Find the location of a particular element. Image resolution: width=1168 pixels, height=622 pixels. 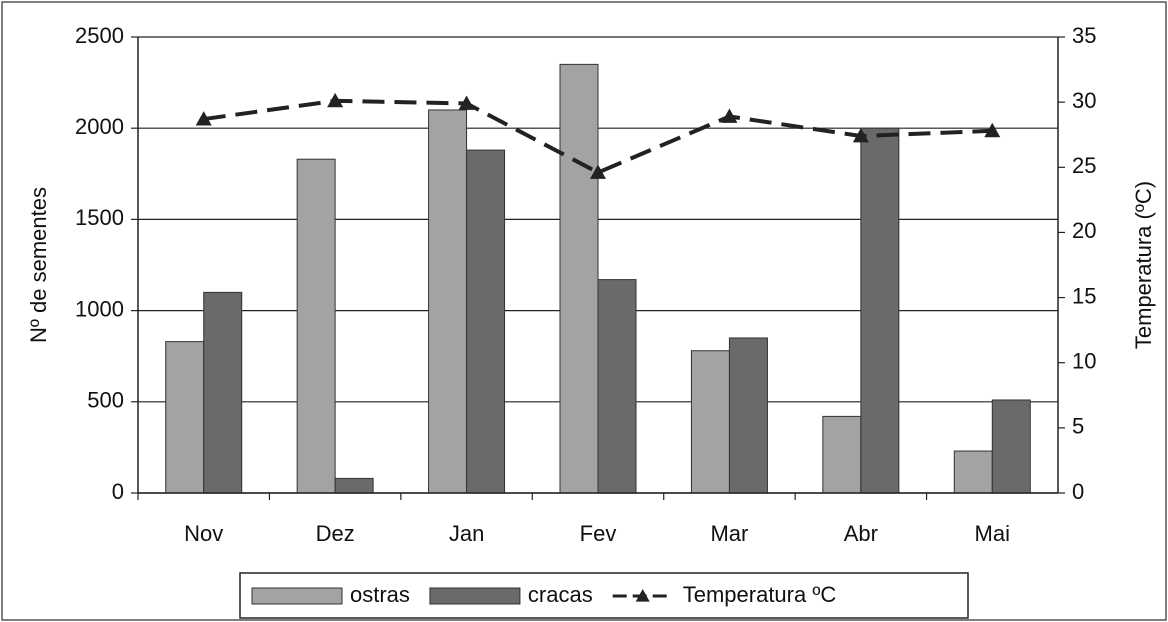

legend-box is located at coordinates (604, 595).